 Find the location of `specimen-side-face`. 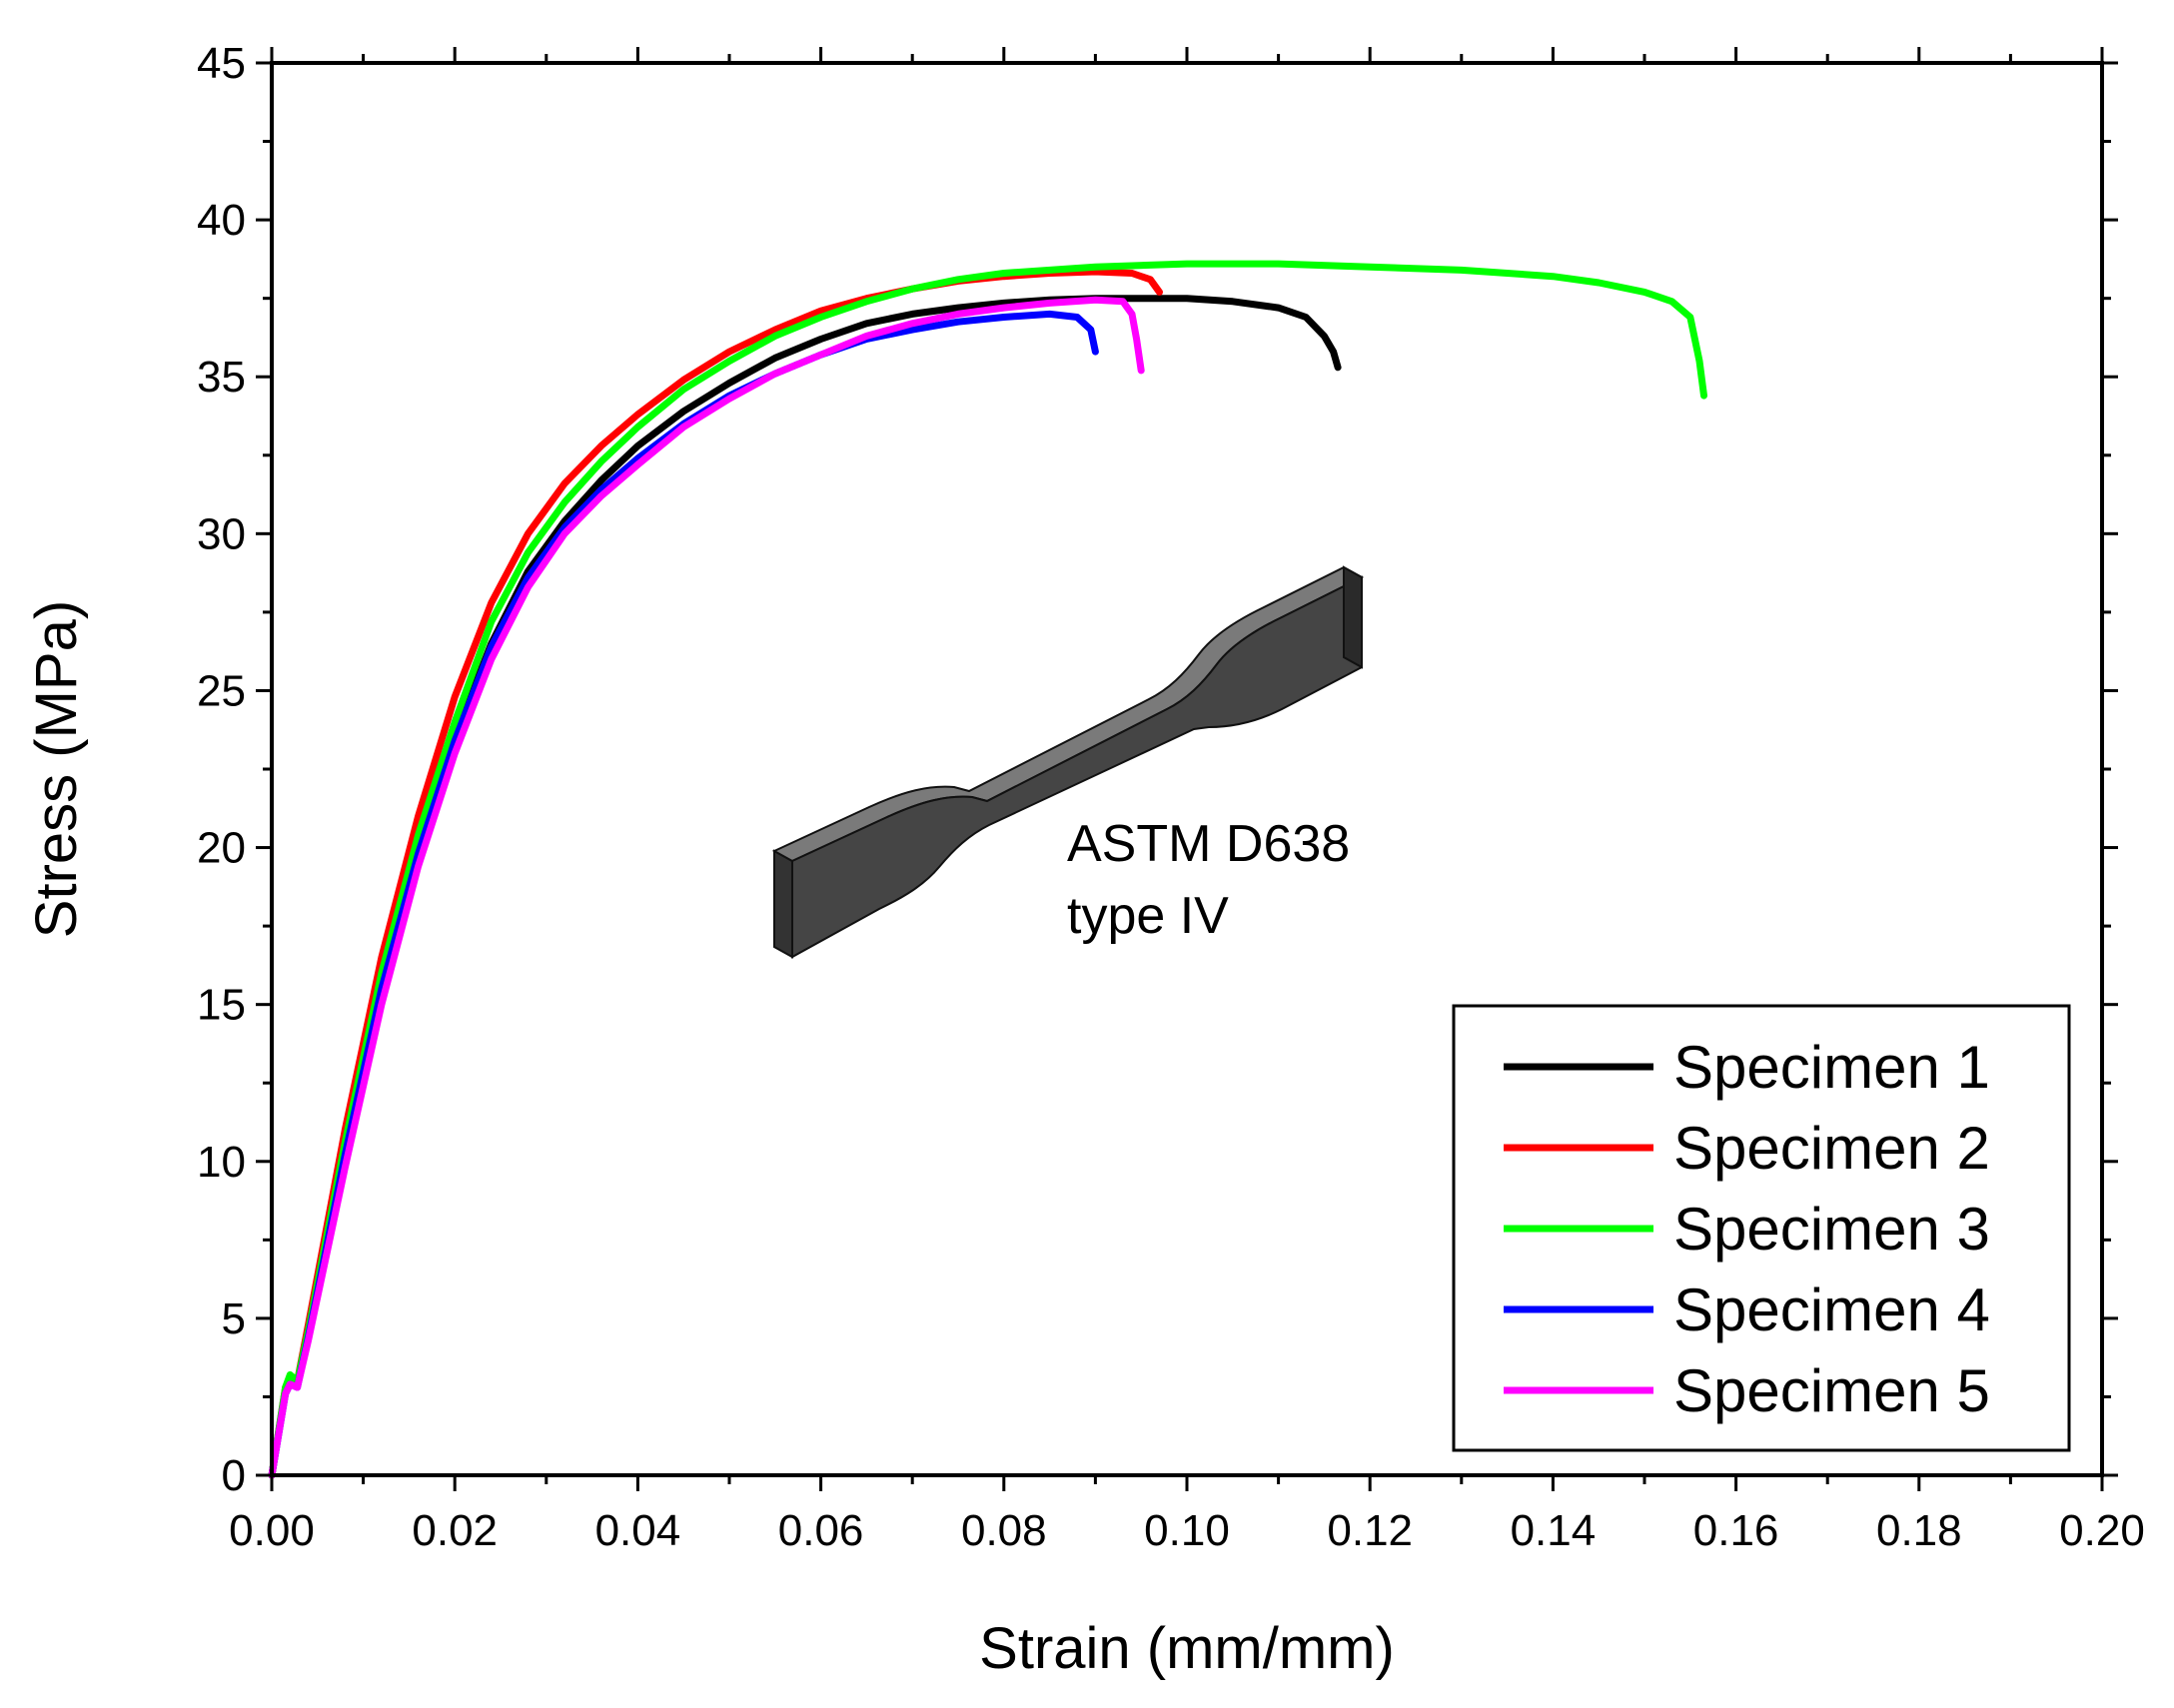

specimen-side-face is located at coordinates (783, 904).